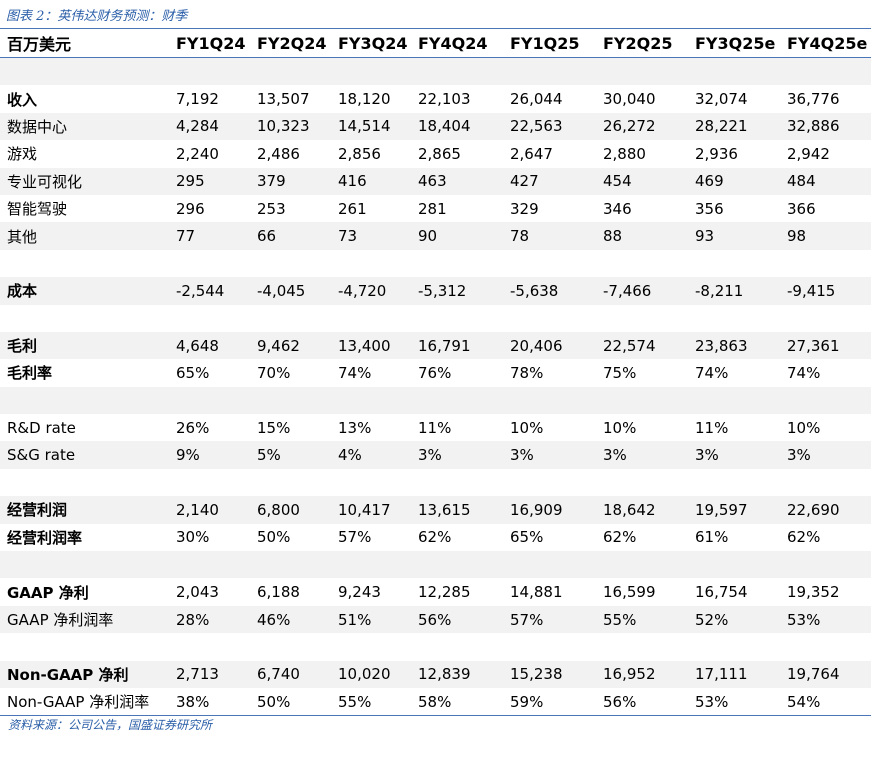 Image resolution: width=878 pixels, height=760 pixels. Describe the element at coordinates (355, 619) in the screenshot. I see `table-cell: 51%` at that location.